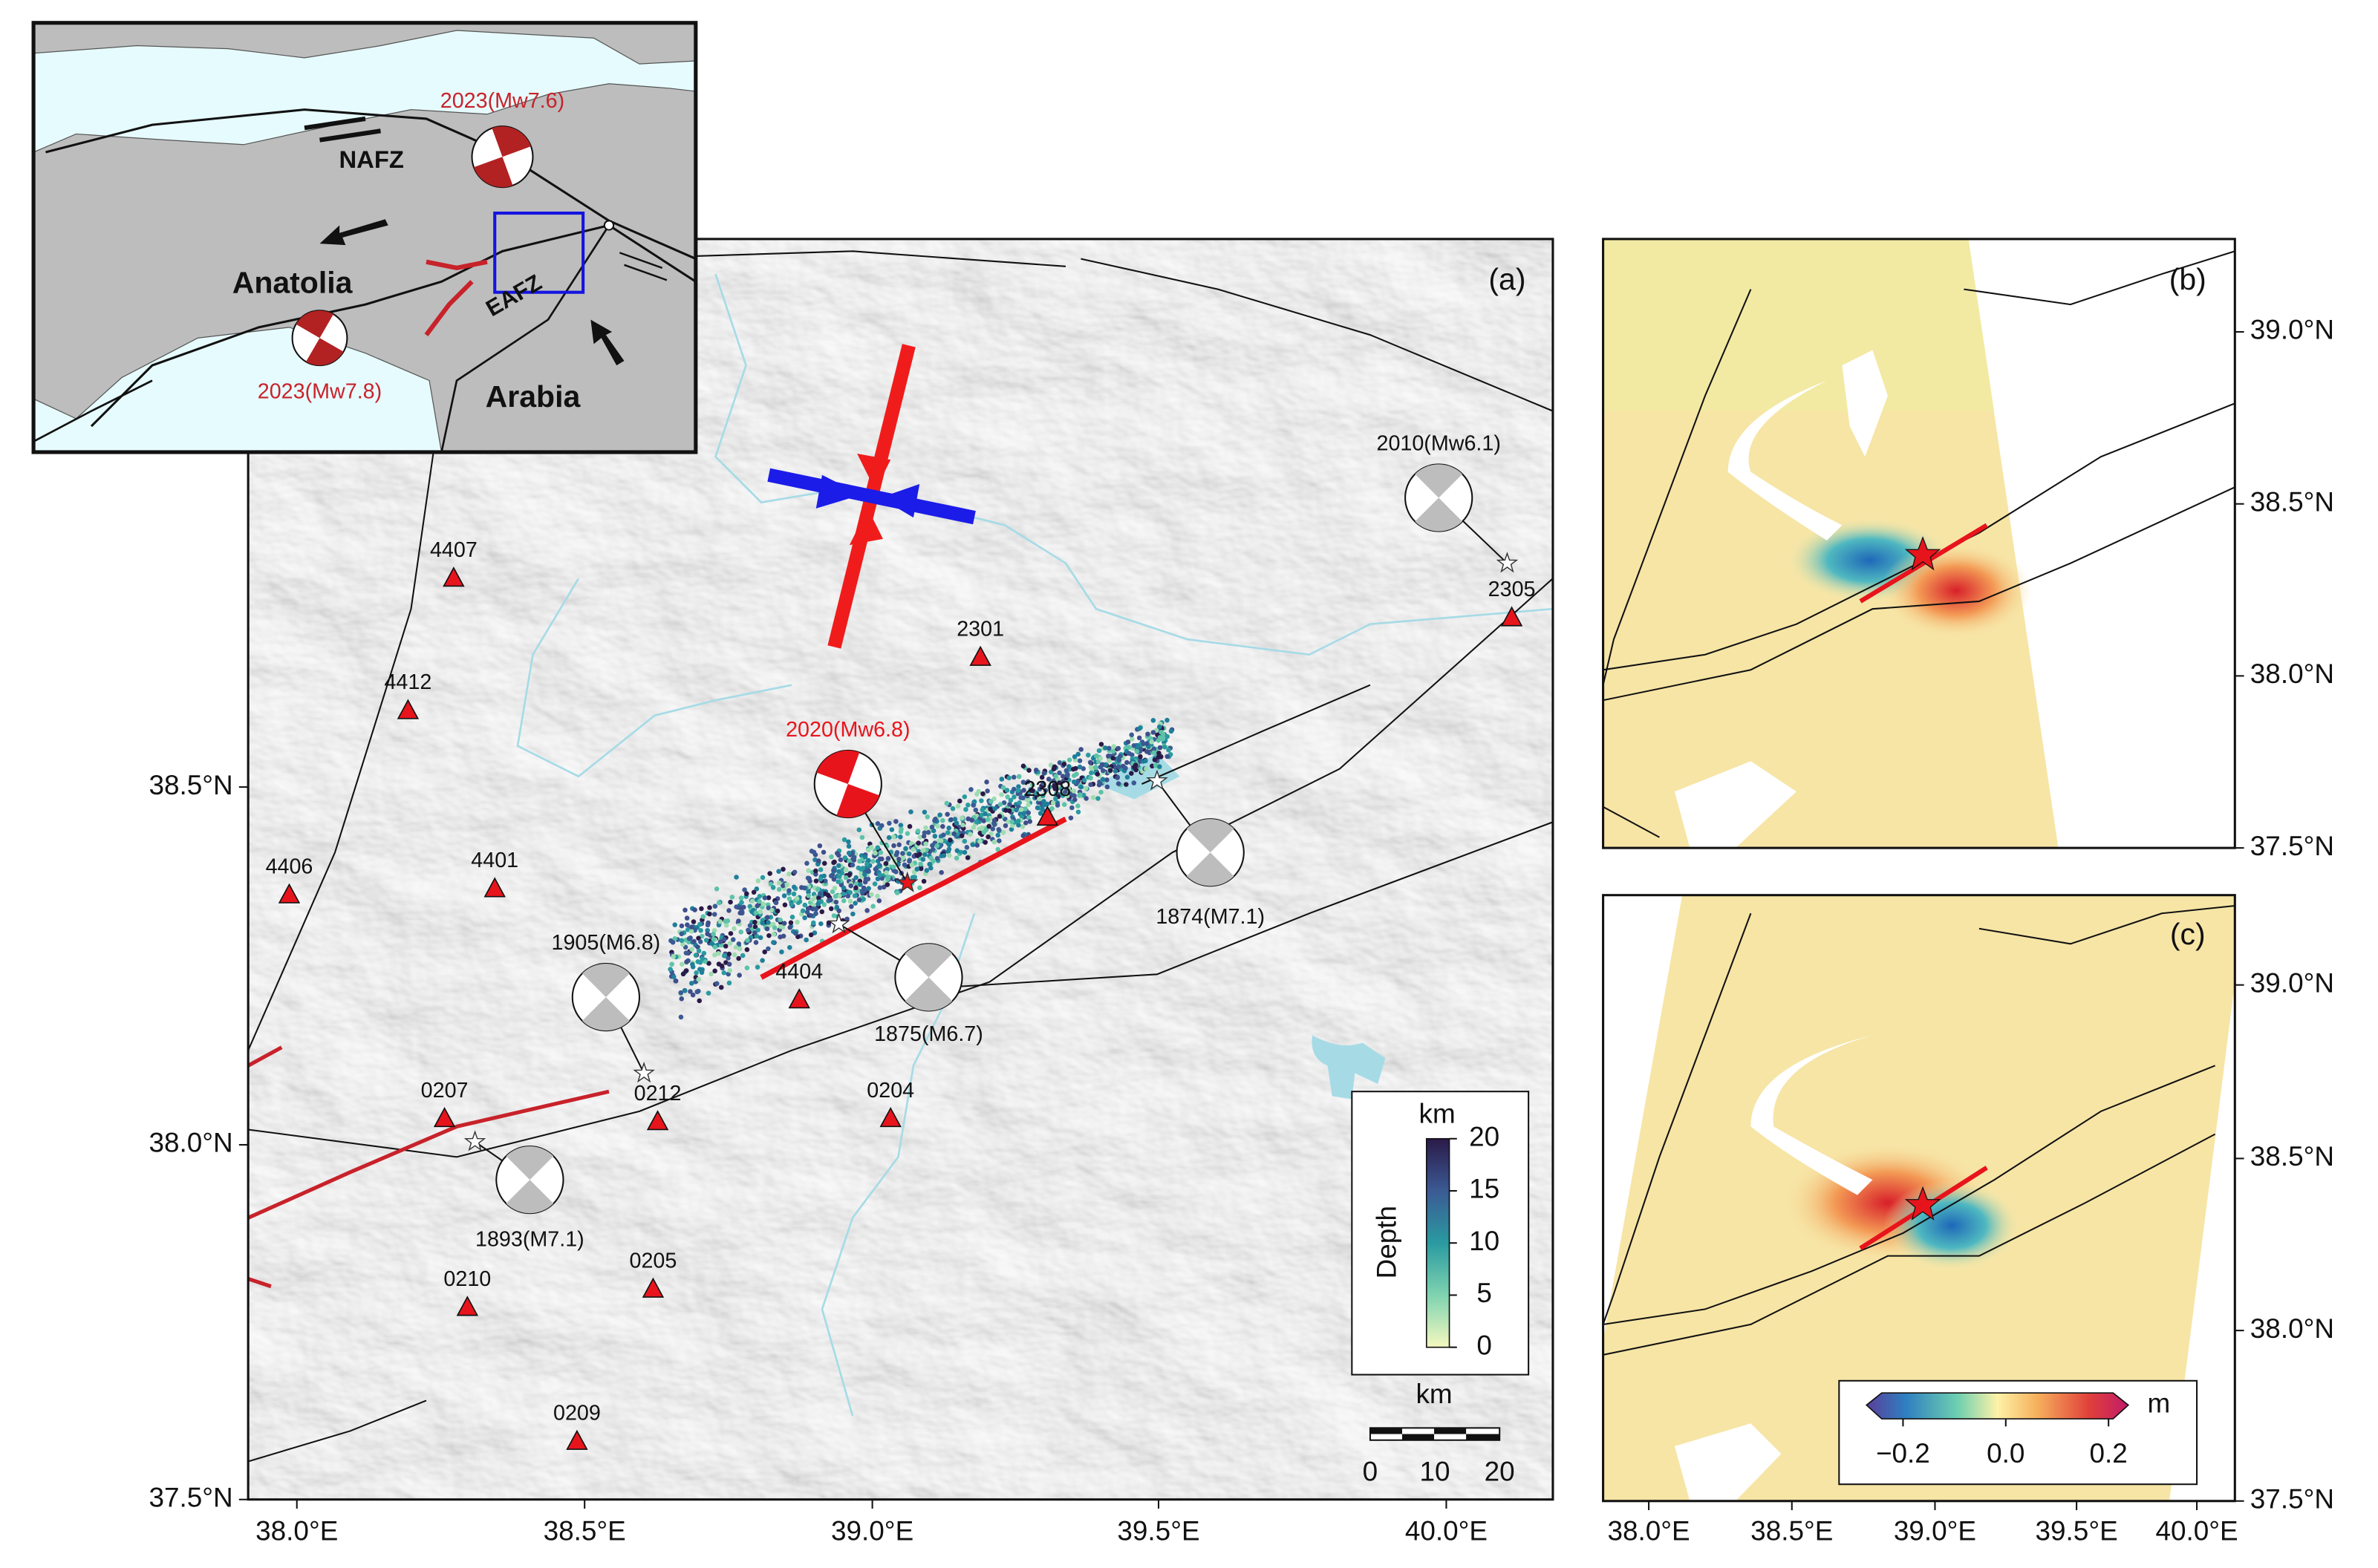  Describe the element at coordinates (502, 101) in the screenshot. I see `event-label: 2023(Mw7.6)` at that location.